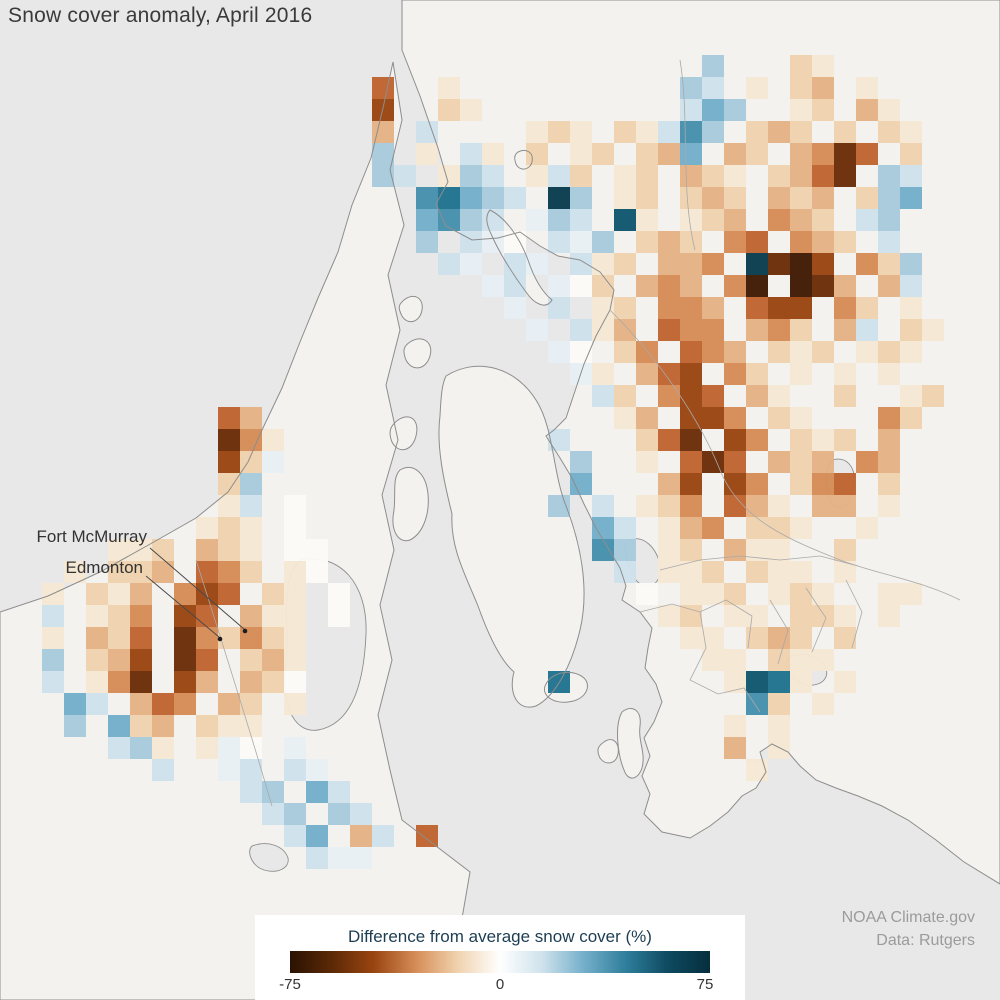 The width and height of the screenshot is (1000, 1000). What do you see at coordinates (269, 857) in the screenshot?
I see `great-lakes` at bounding box center [269, 857].